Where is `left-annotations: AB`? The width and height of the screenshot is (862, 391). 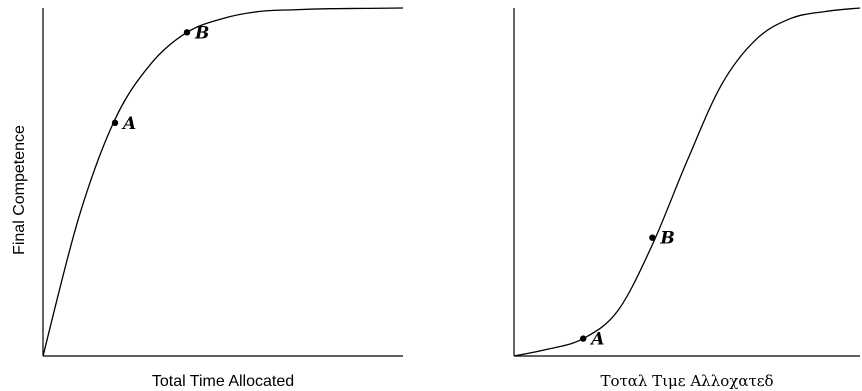 left-annotations: AB is located at coordinates (160, 78).